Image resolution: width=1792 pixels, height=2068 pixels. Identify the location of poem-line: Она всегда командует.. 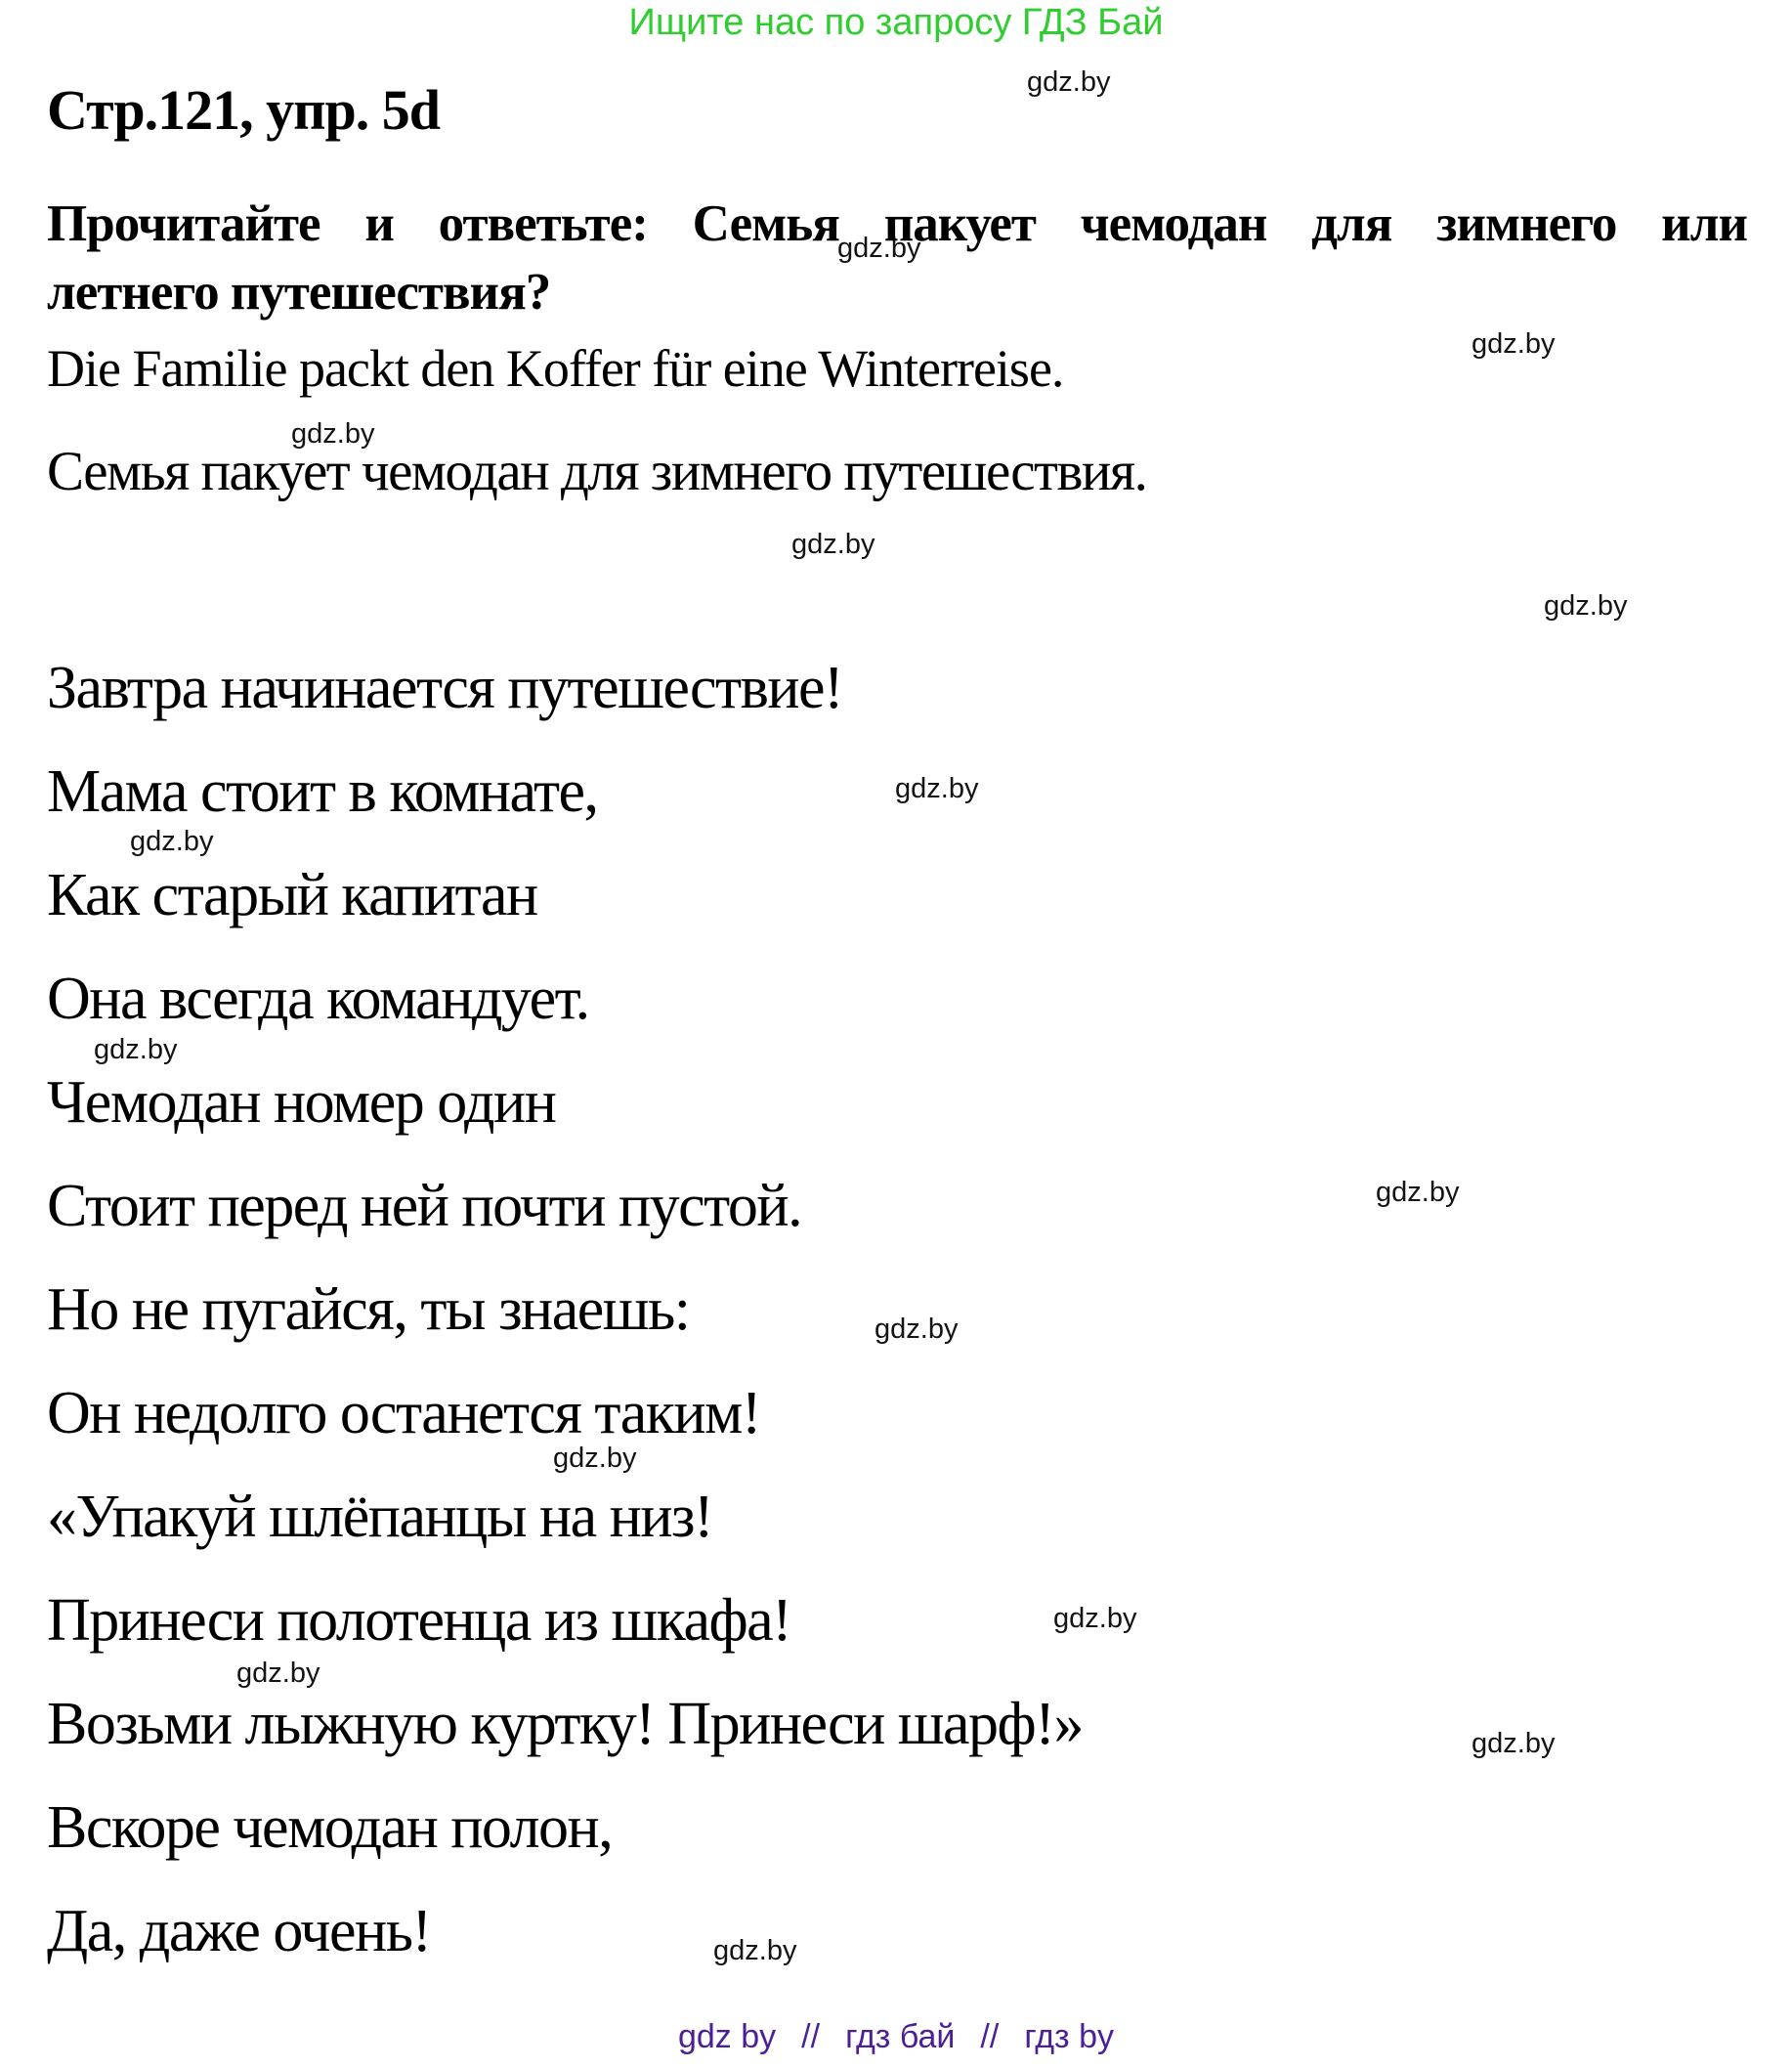
(318, 999).